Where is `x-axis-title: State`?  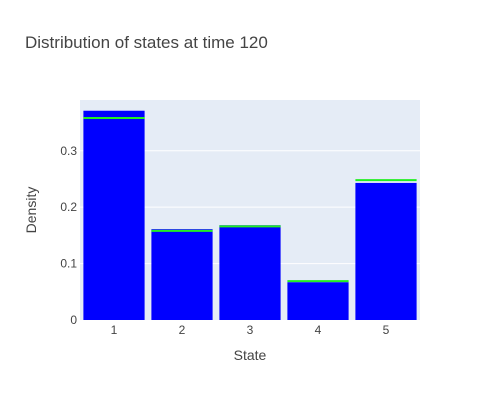 x-axis-title: State is located at coordinates (250, 355).